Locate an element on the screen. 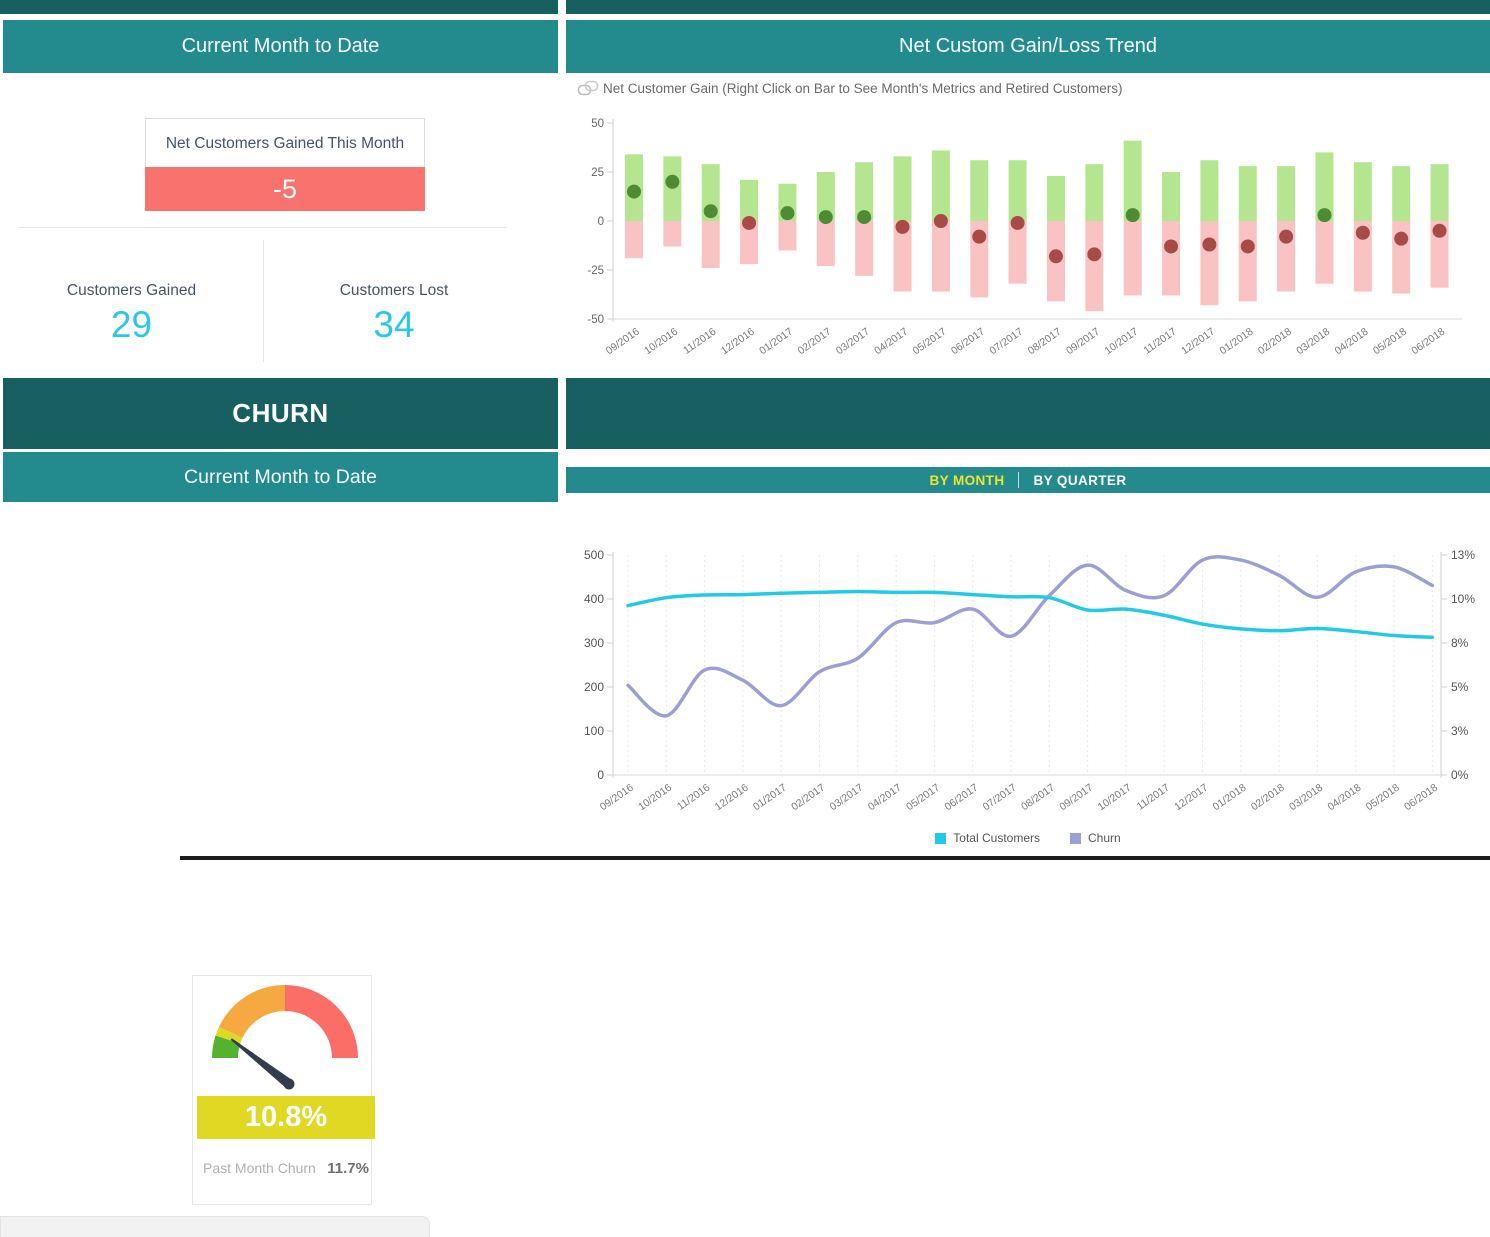 This screenshot has height=1237, width=1490. tab-by-month: BY MONTH is located at coordinates (967, 480).